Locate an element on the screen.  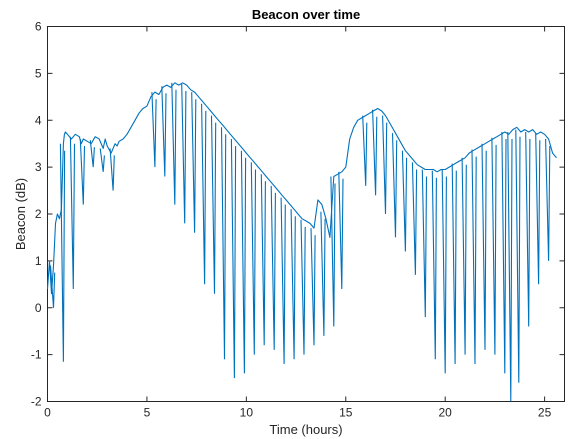
y-axis-label: Beacon (dB) is located at coordinates (20, 214).